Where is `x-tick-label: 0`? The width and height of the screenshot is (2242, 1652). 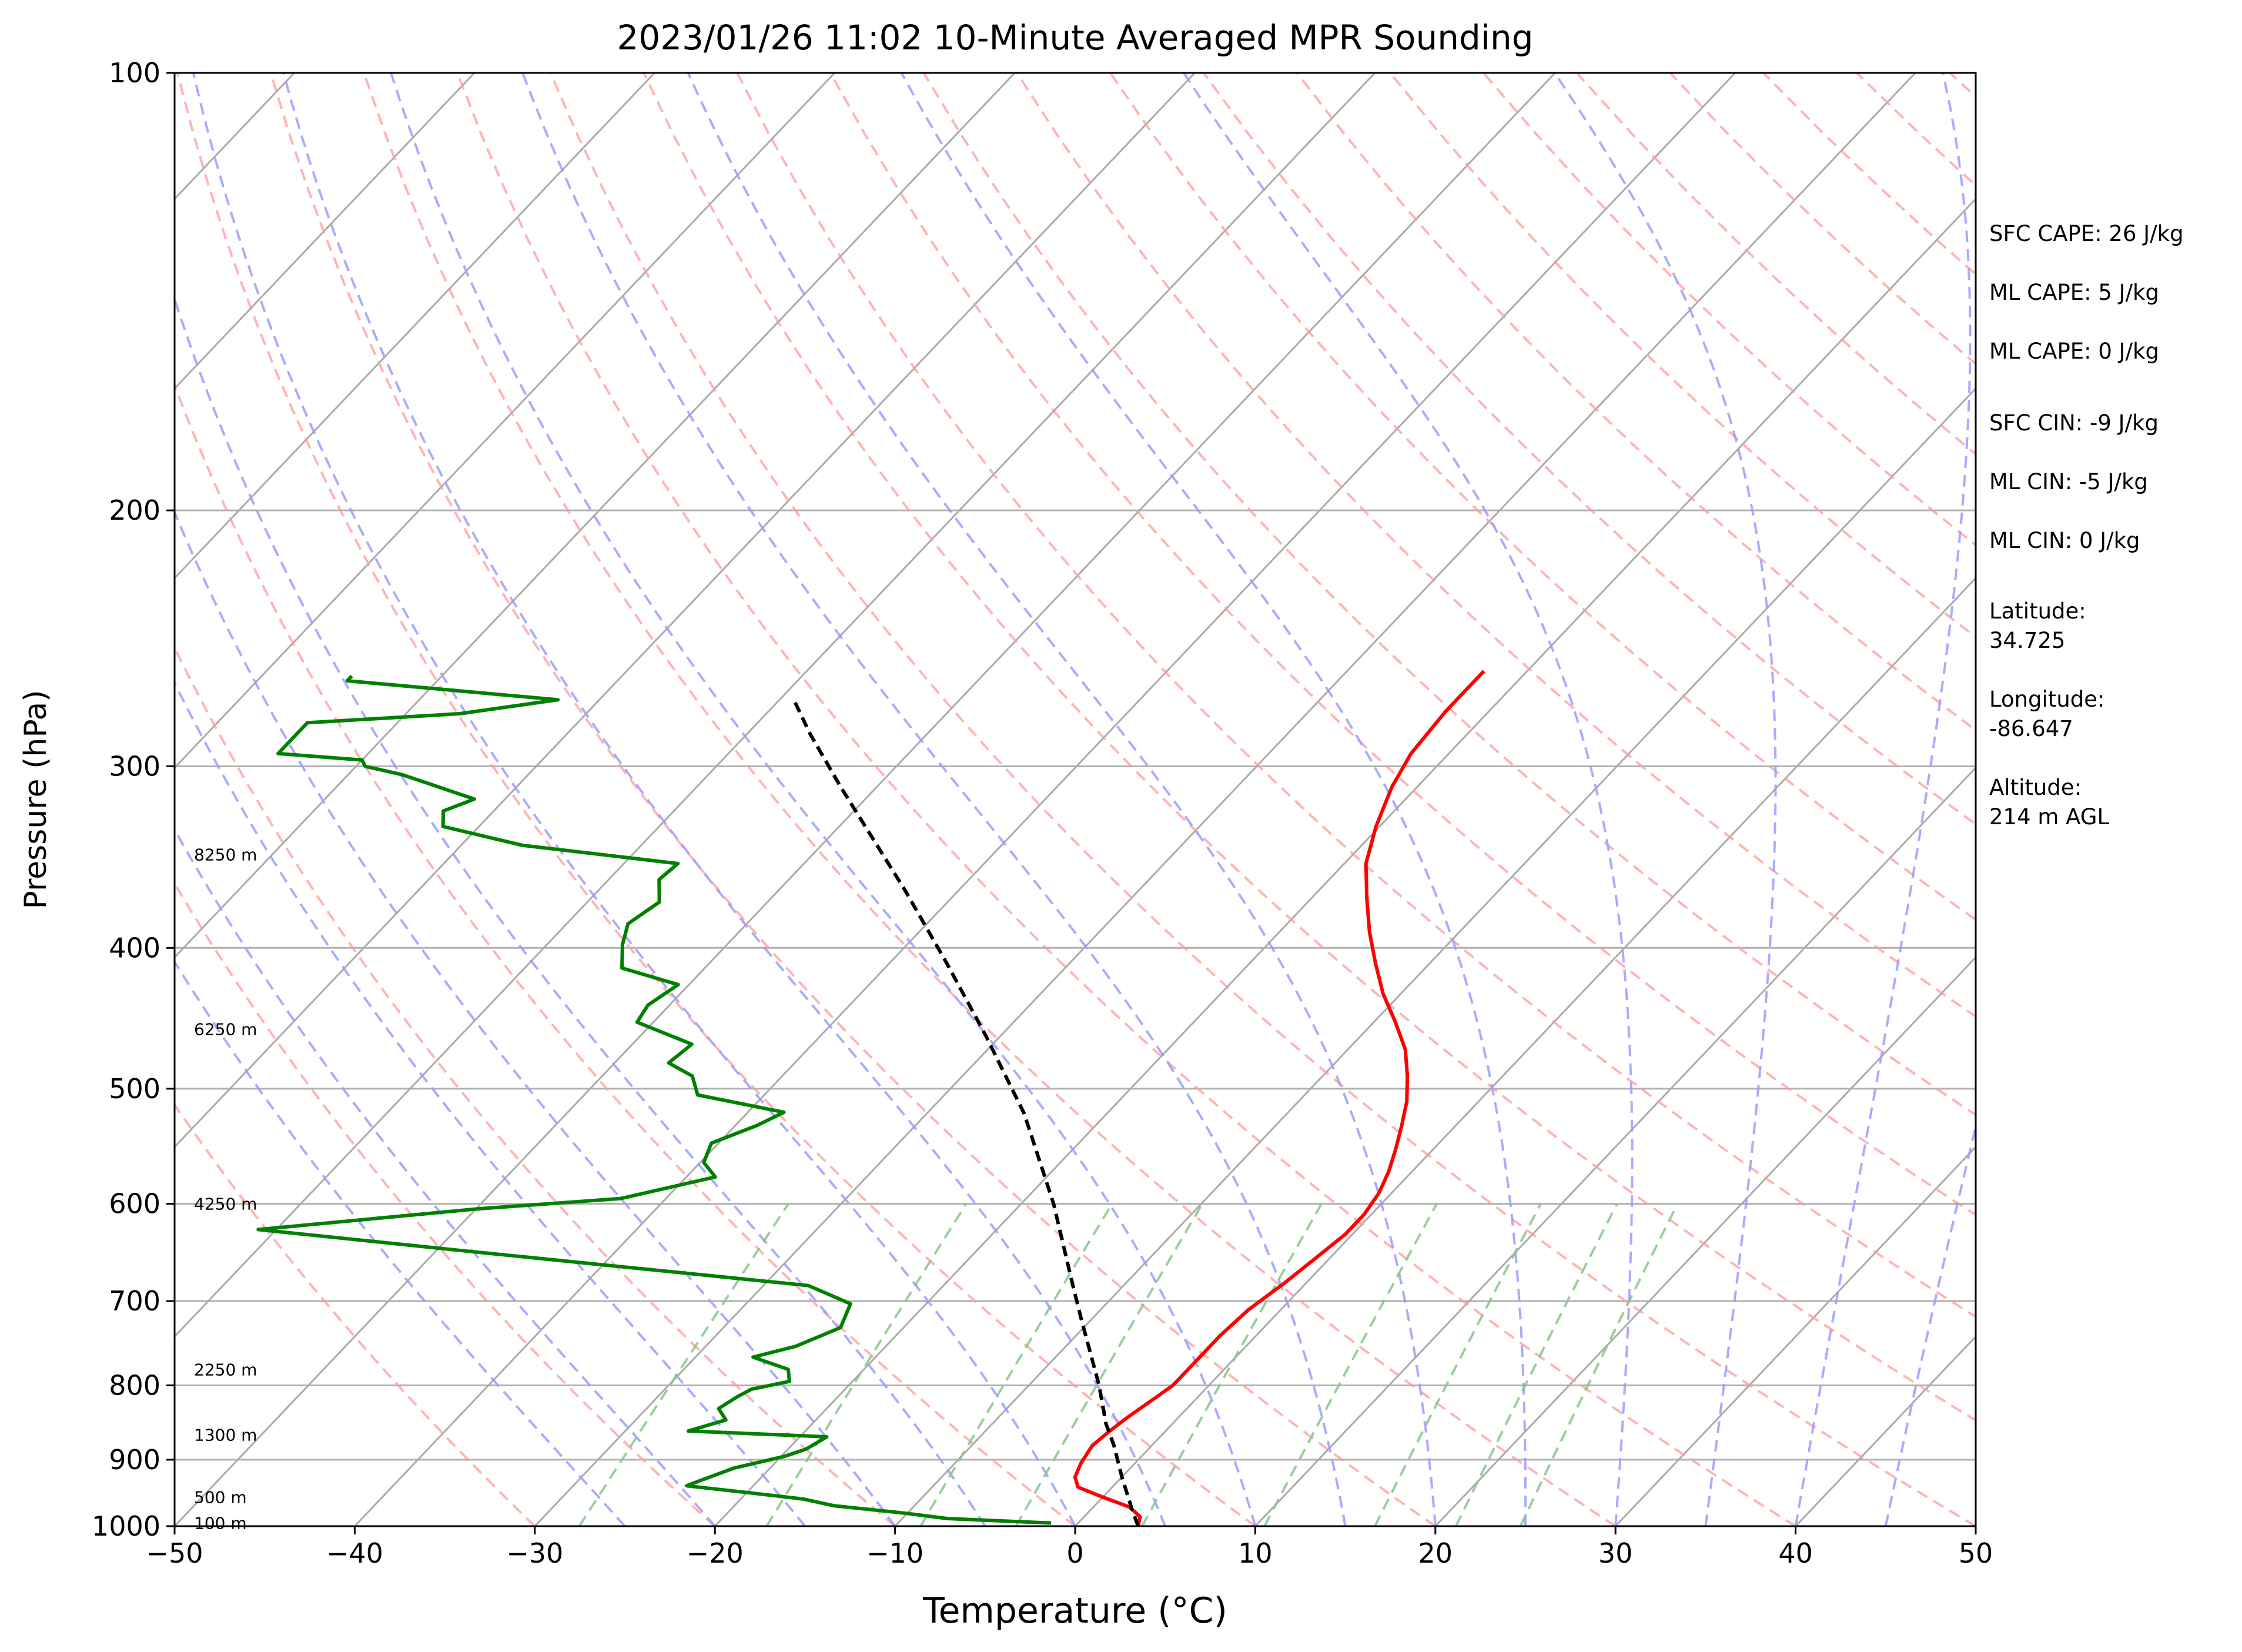
x-tick-label: 0 is located at coordinates (1075, 1553).